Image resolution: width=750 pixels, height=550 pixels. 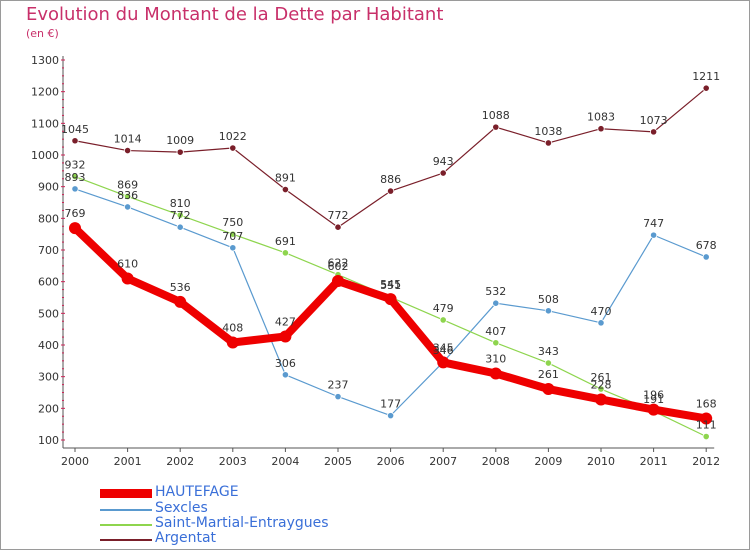 I want to click on y-tick-label: 1000, so click(x=45, y=155).